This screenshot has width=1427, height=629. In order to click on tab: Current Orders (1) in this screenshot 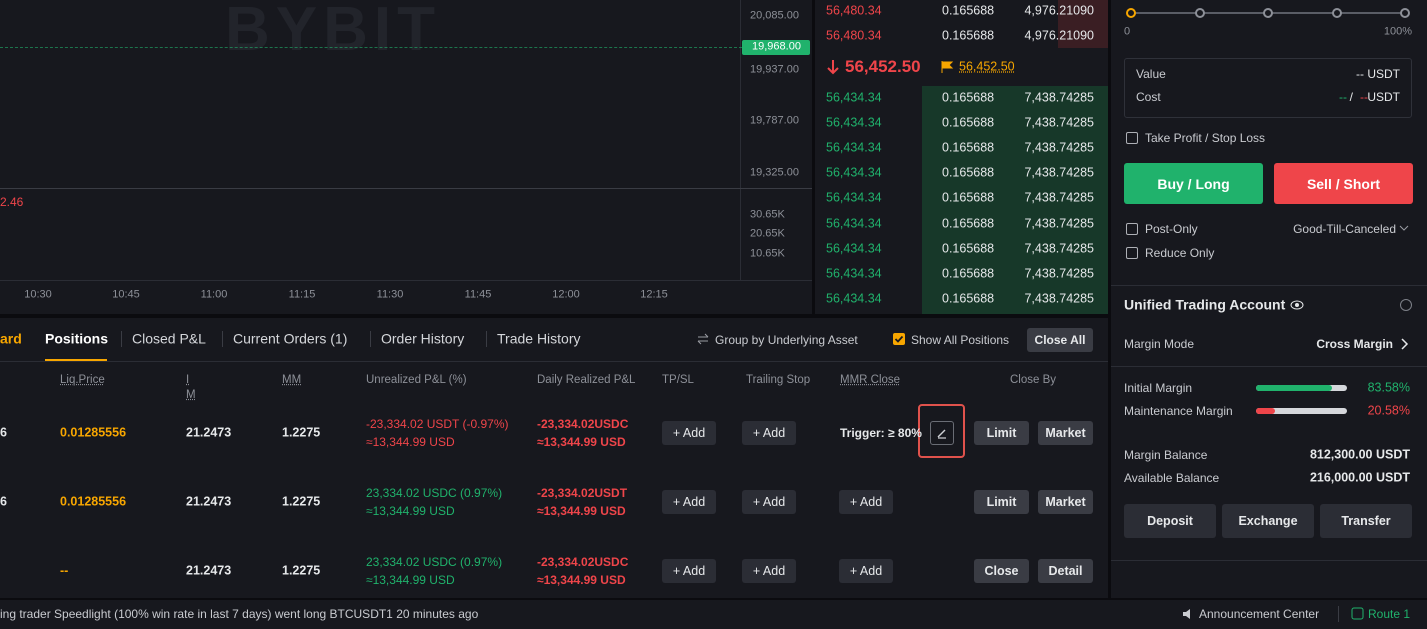, I will do `click(290, 338)`.